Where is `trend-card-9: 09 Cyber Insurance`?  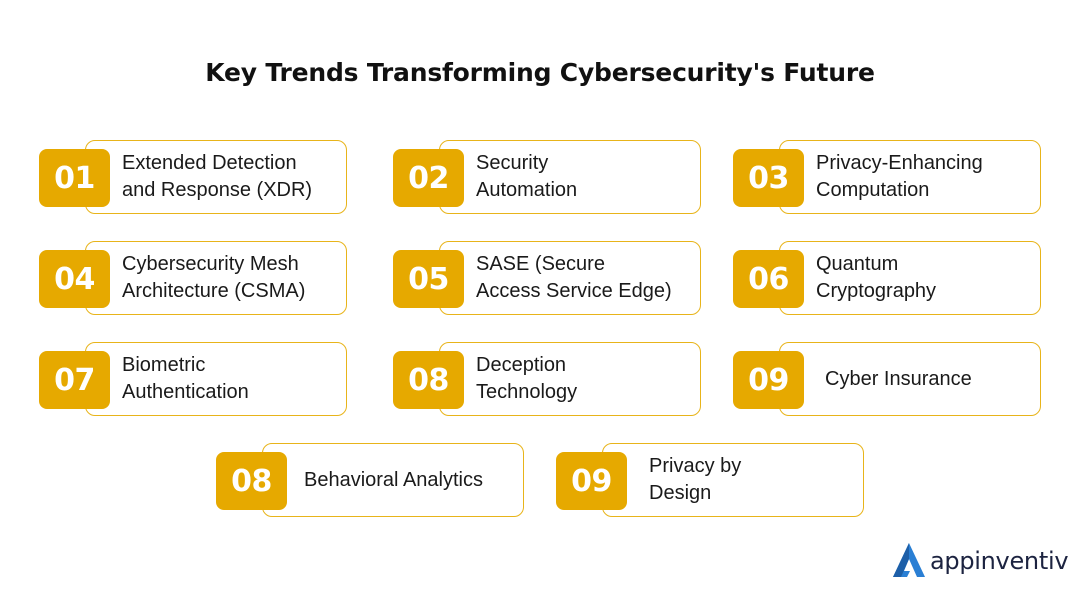 trend-card-9: 09 Cyber Insurance is located at coordinates (887, 381).